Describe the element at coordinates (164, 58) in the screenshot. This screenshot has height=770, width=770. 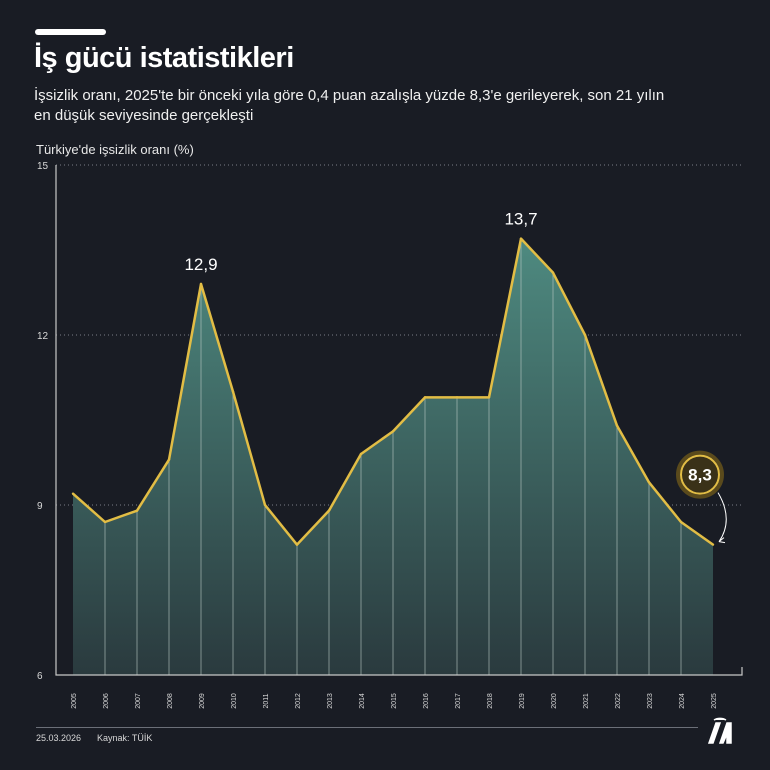
I see `page-title: İş gücü istatistikleri` at that location.